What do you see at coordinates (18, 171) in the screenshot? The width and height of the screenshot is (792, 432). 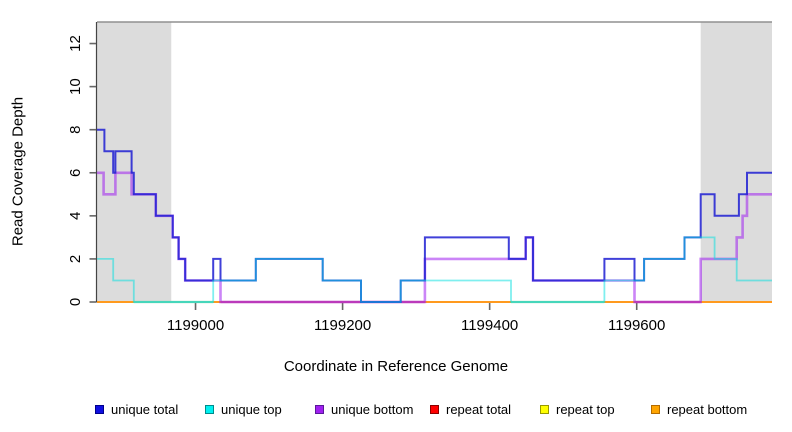 I see `y-axis-title: Read Coverage Depth` at bounding box center [18, 171].